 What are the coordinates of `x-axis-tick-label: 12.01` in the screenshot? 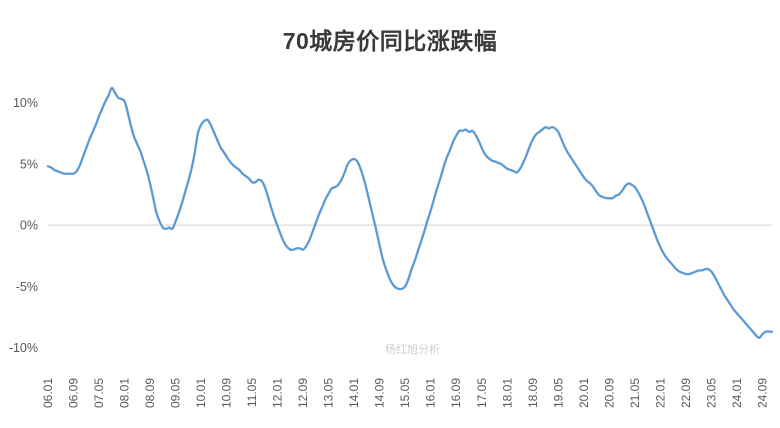 It's located at (278, 393).